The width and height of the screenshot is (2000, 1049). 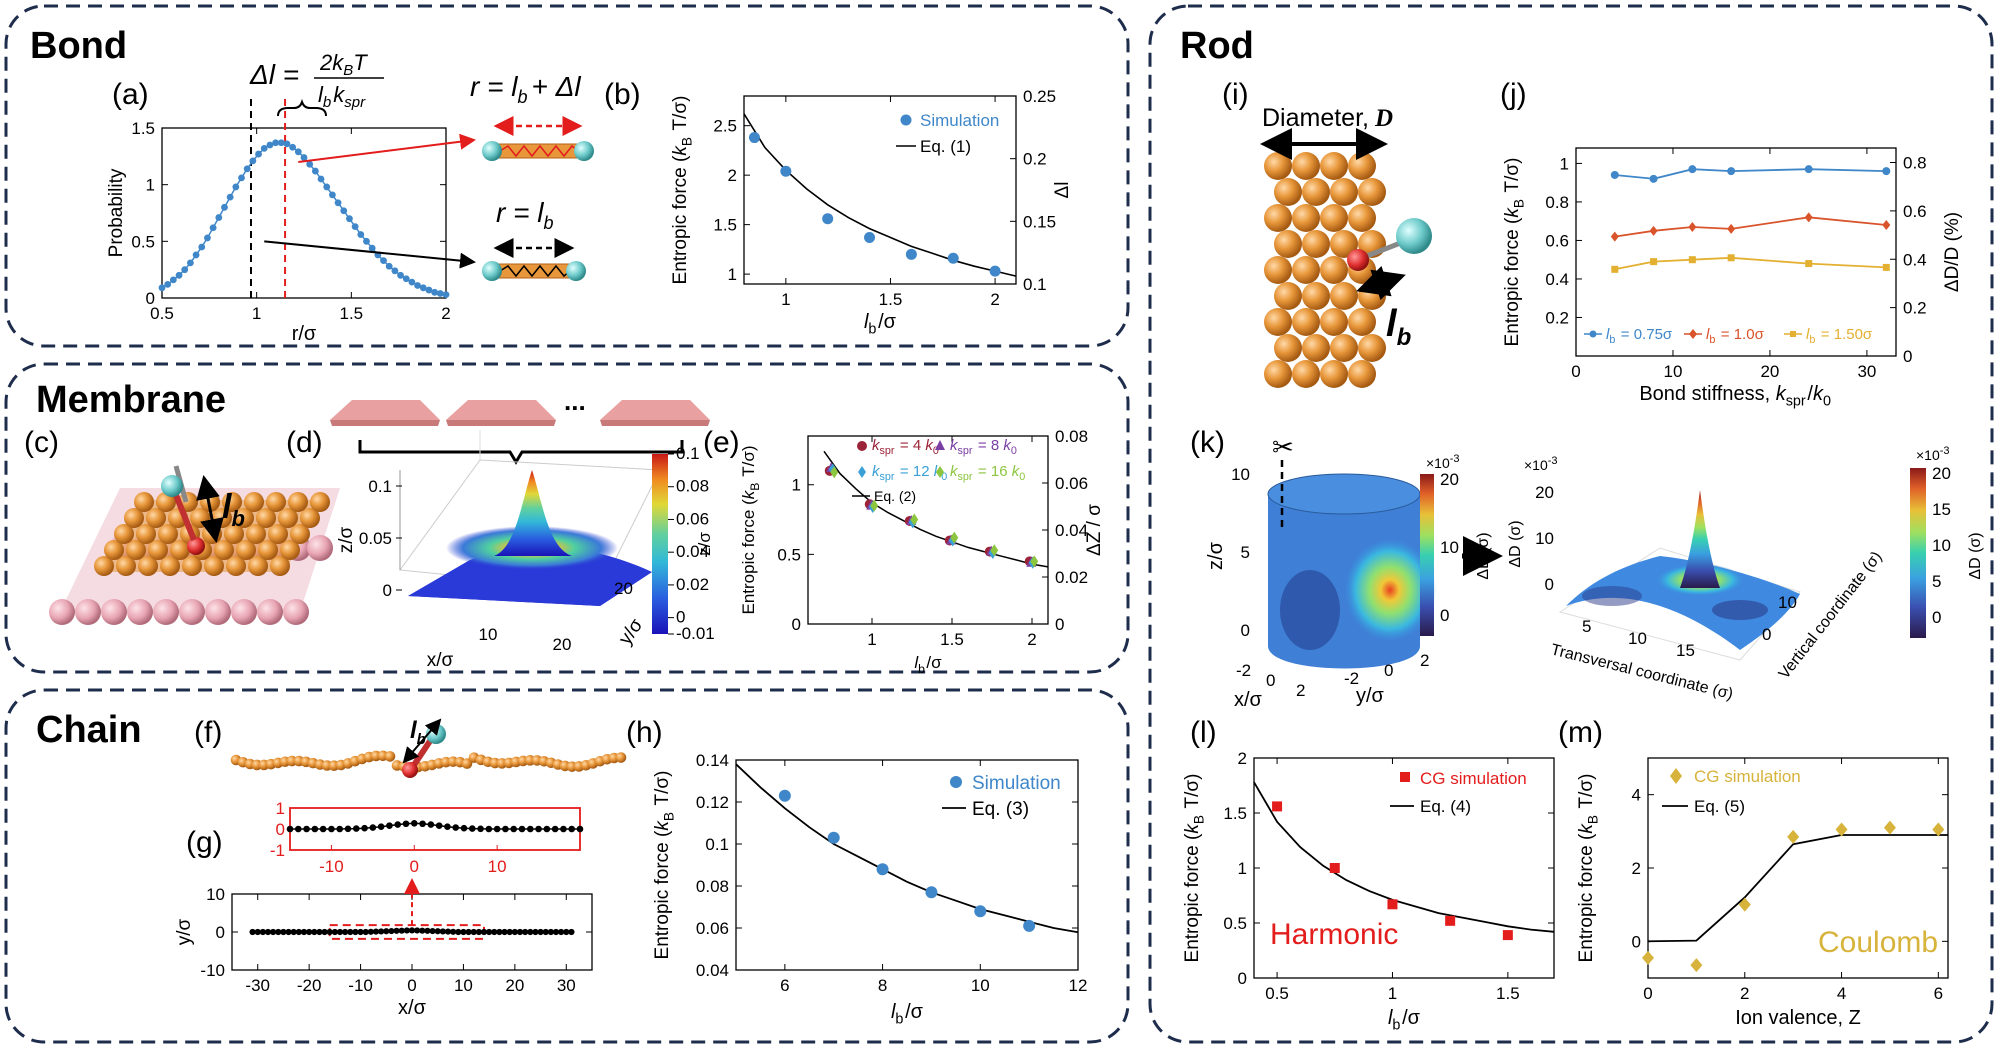 I want to click on y2-tick-label: 0.1, so click(x=1035, y=284).